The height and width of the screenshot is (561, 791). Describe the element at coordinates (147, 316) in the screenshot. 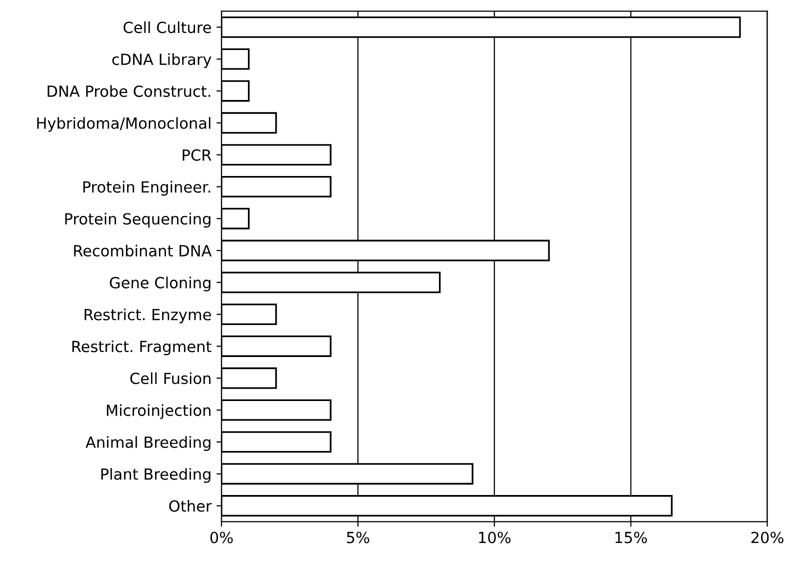

I see `y-tick-label: Restrict. Enzyme` at that location.